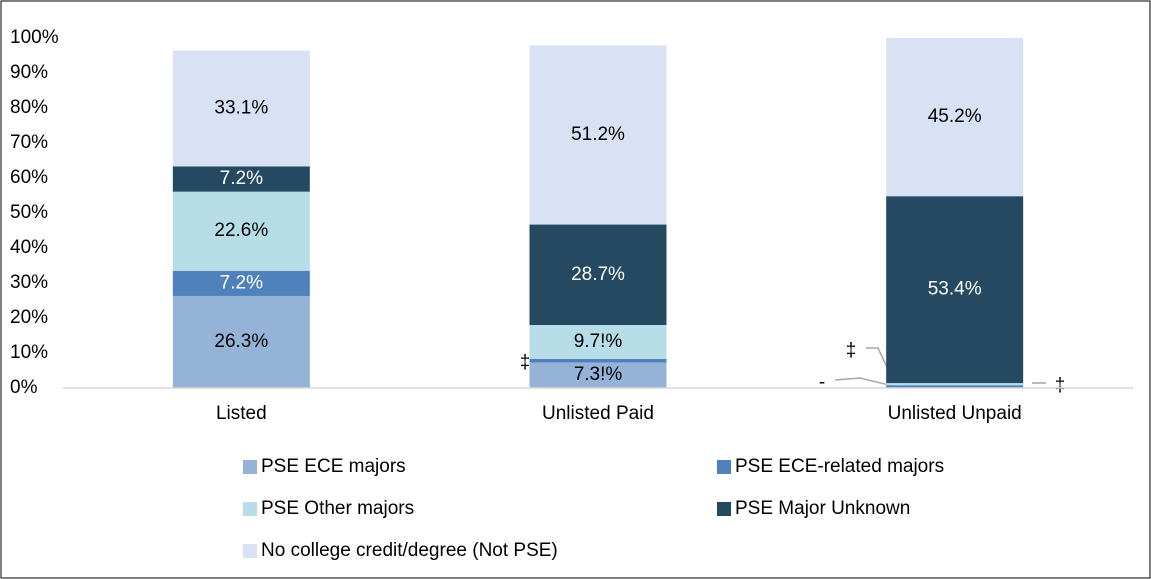 This screenshot has width=1151, height=579. What do you see at coordinates (24, 387) in the screenshot?
I see `y-tick-label: 0%` at bounding box center [24, 387].